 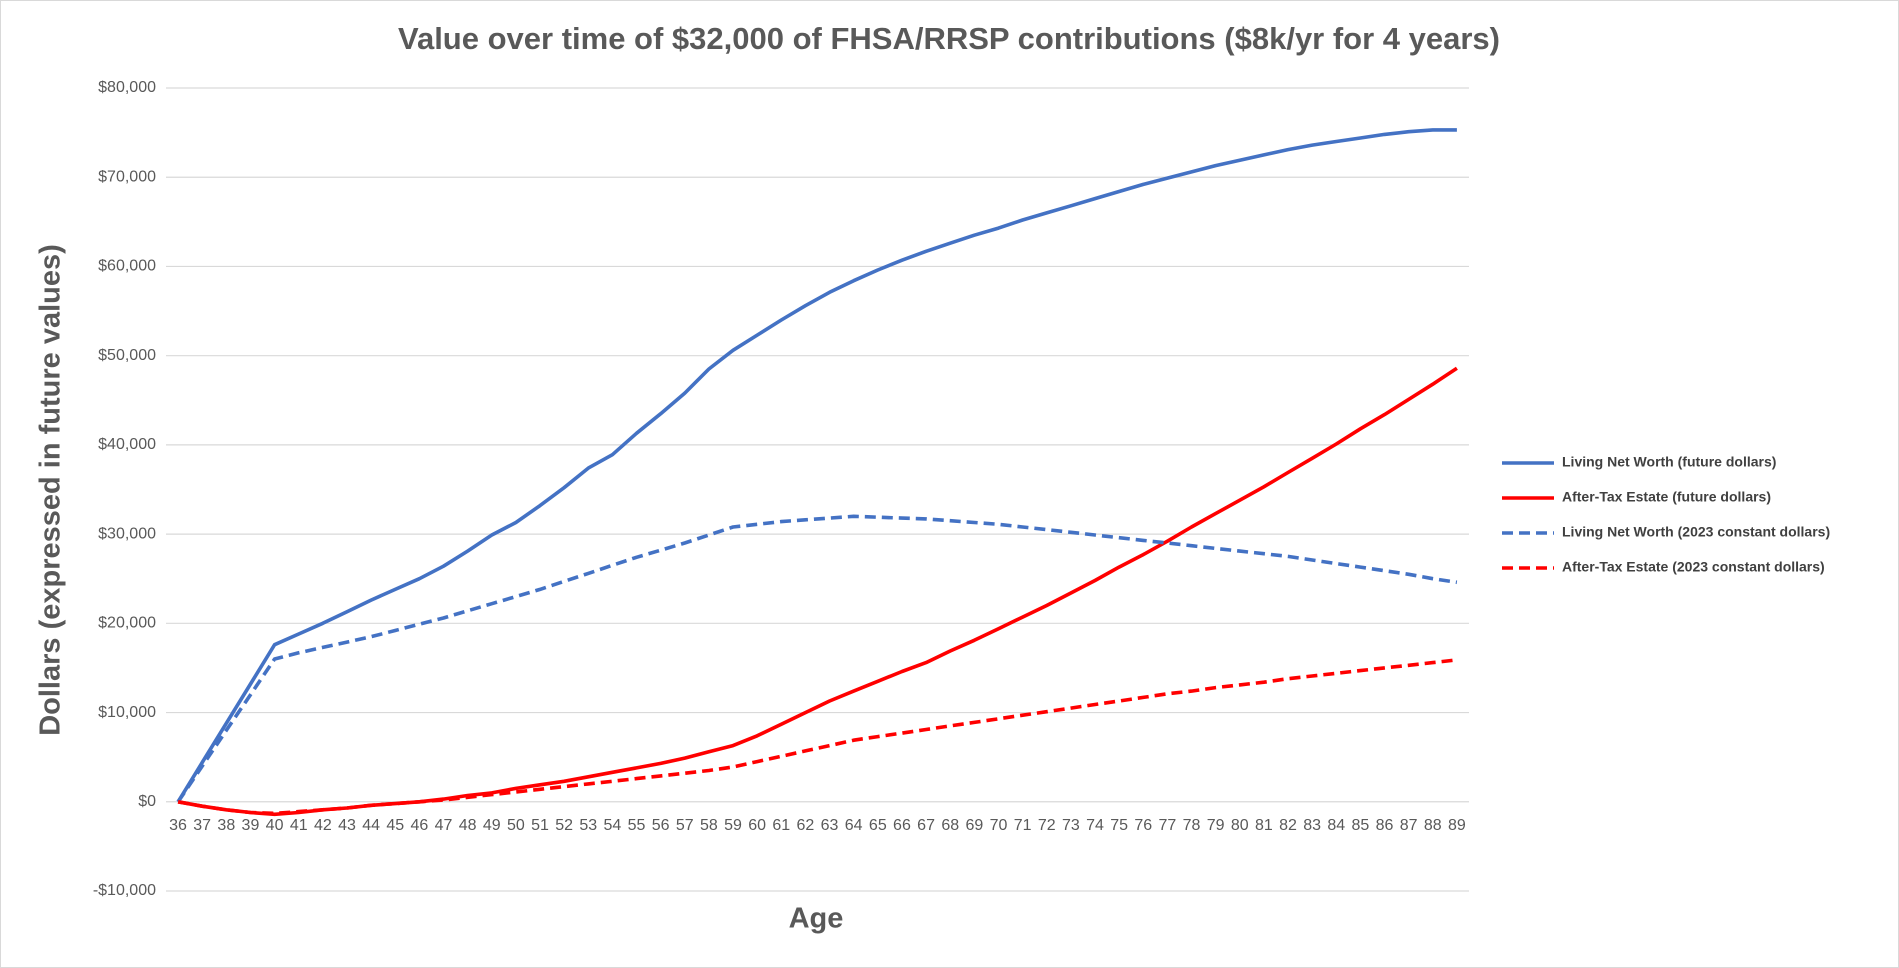 I want to click on x-tick-label: 78, so click(x=1192, y=825).